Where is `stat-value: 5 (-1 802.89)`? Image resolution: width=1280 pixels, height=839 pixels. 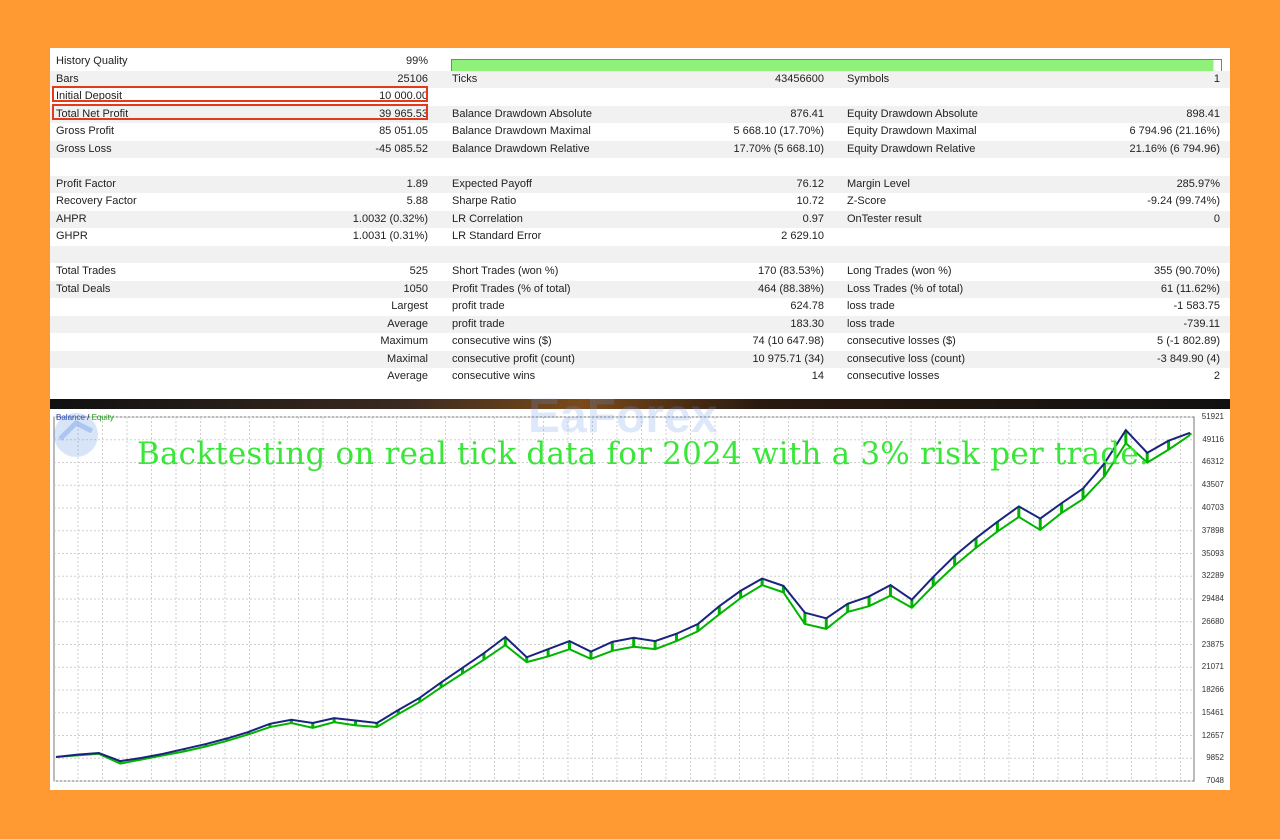
stat-value: 5 (-1 802.89) is located at coordinates (1188, 341).